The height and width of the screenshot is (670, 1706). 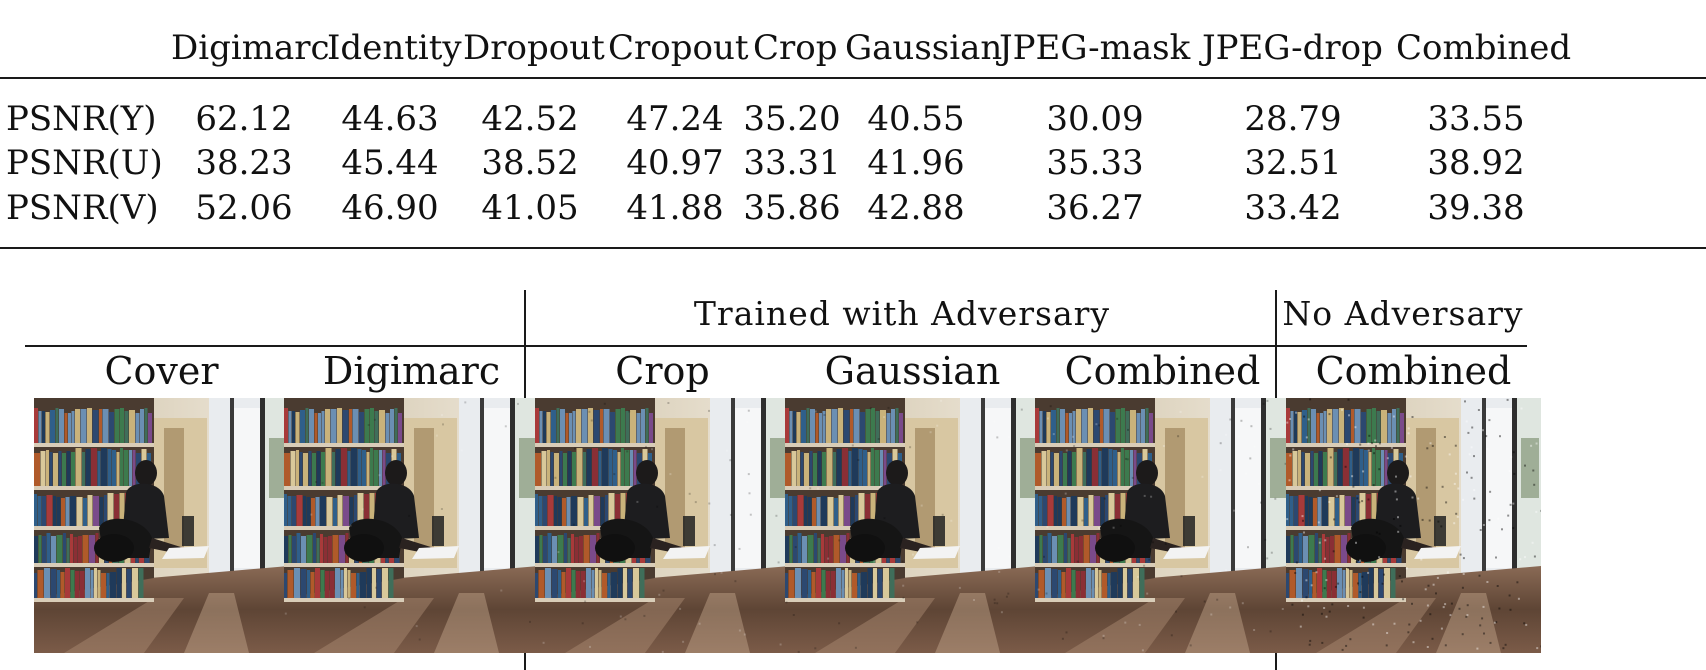 What do you see at coordinates (675, 163) in the screenshot?
I see `table-cell: 40.97` at bounding box center [675, 163].